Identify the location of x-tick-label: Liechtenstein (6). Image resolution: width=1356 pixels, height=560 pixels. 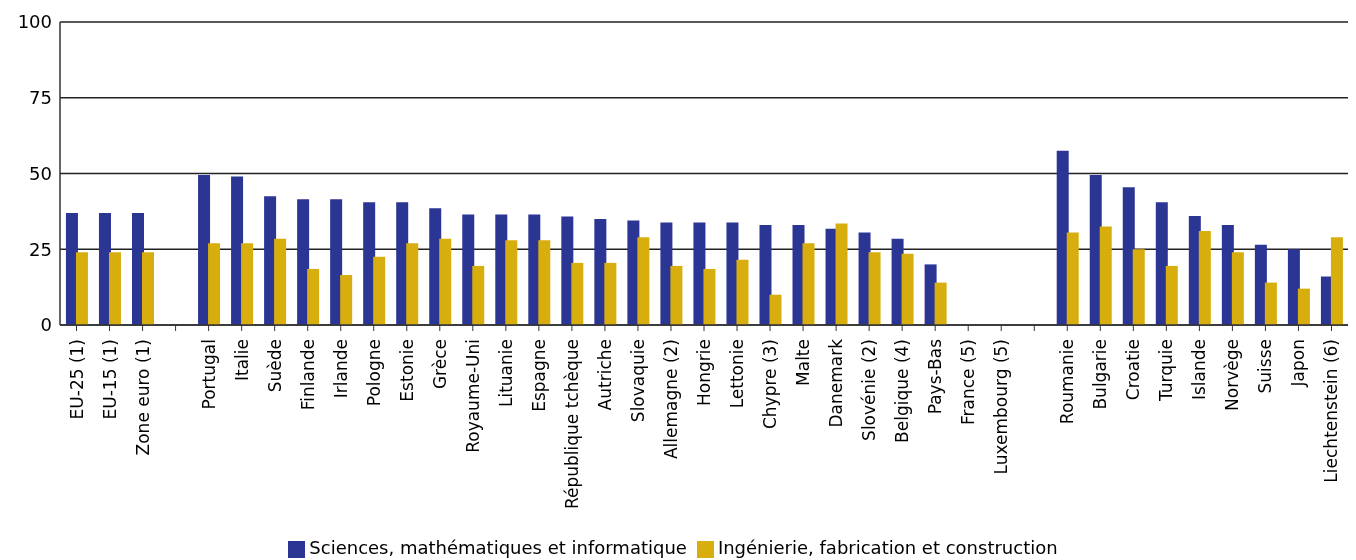
(1331, 411).